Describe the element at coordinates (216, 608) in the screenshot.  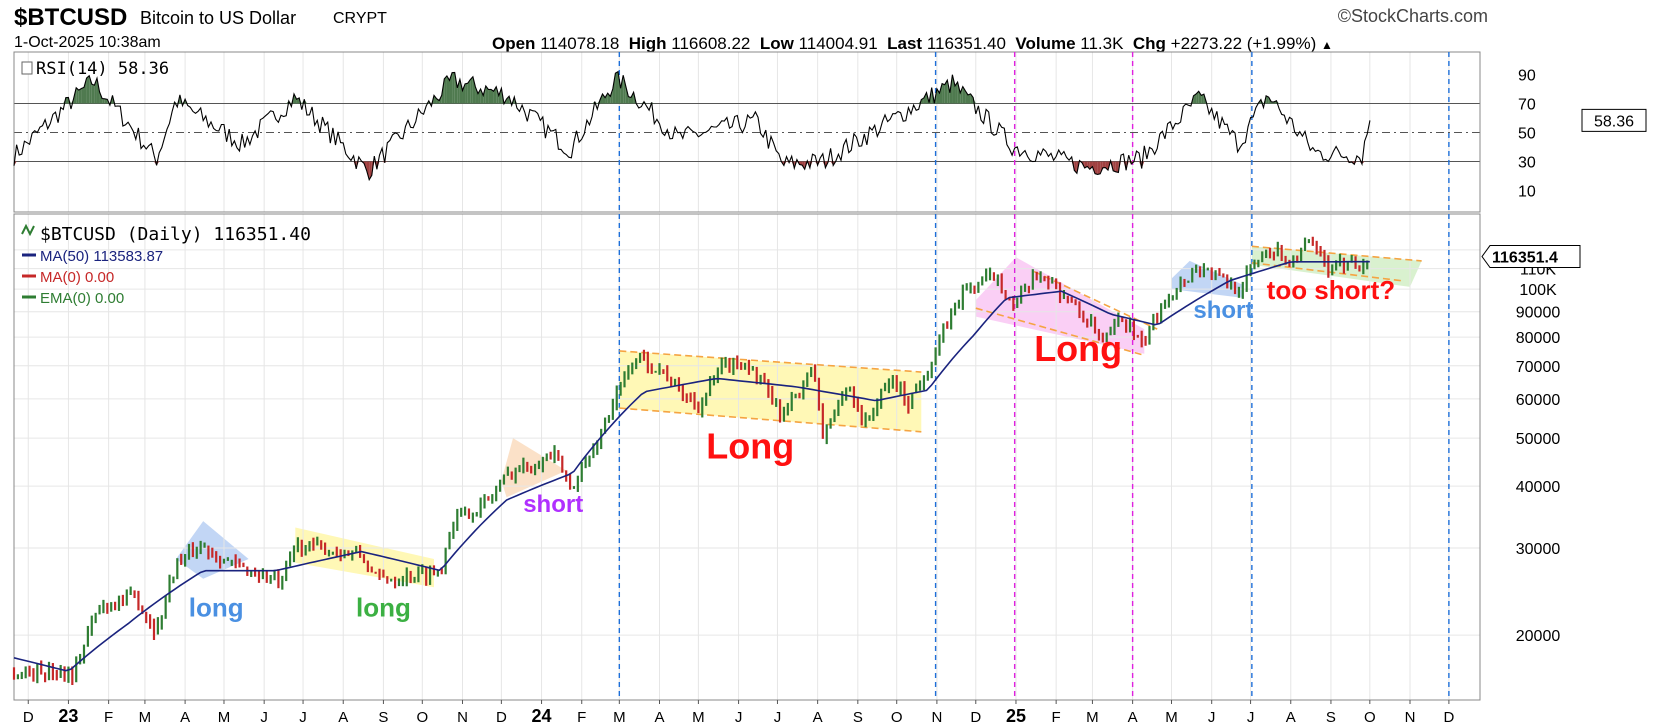
I see `annotation-long-0: long` at that location.